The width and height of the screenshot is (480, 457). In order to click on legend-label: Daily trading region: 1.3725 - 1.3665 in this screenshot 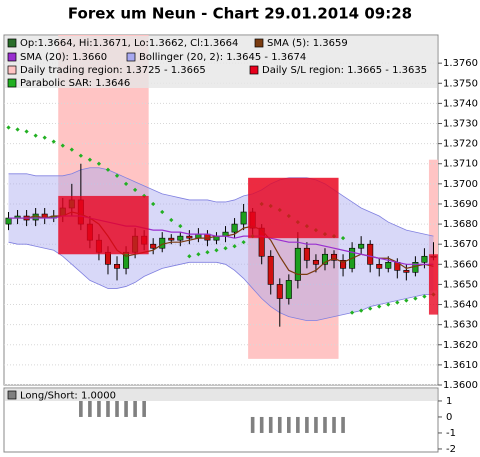, I will do `click(113, 70)`.